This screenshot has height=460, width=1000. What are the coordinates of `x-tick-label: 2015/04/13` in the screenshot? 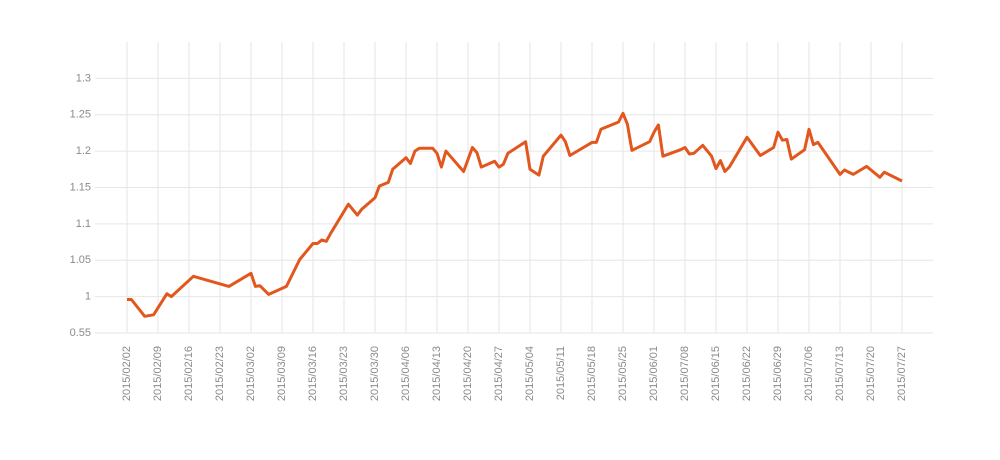 It's located at (437, 373).